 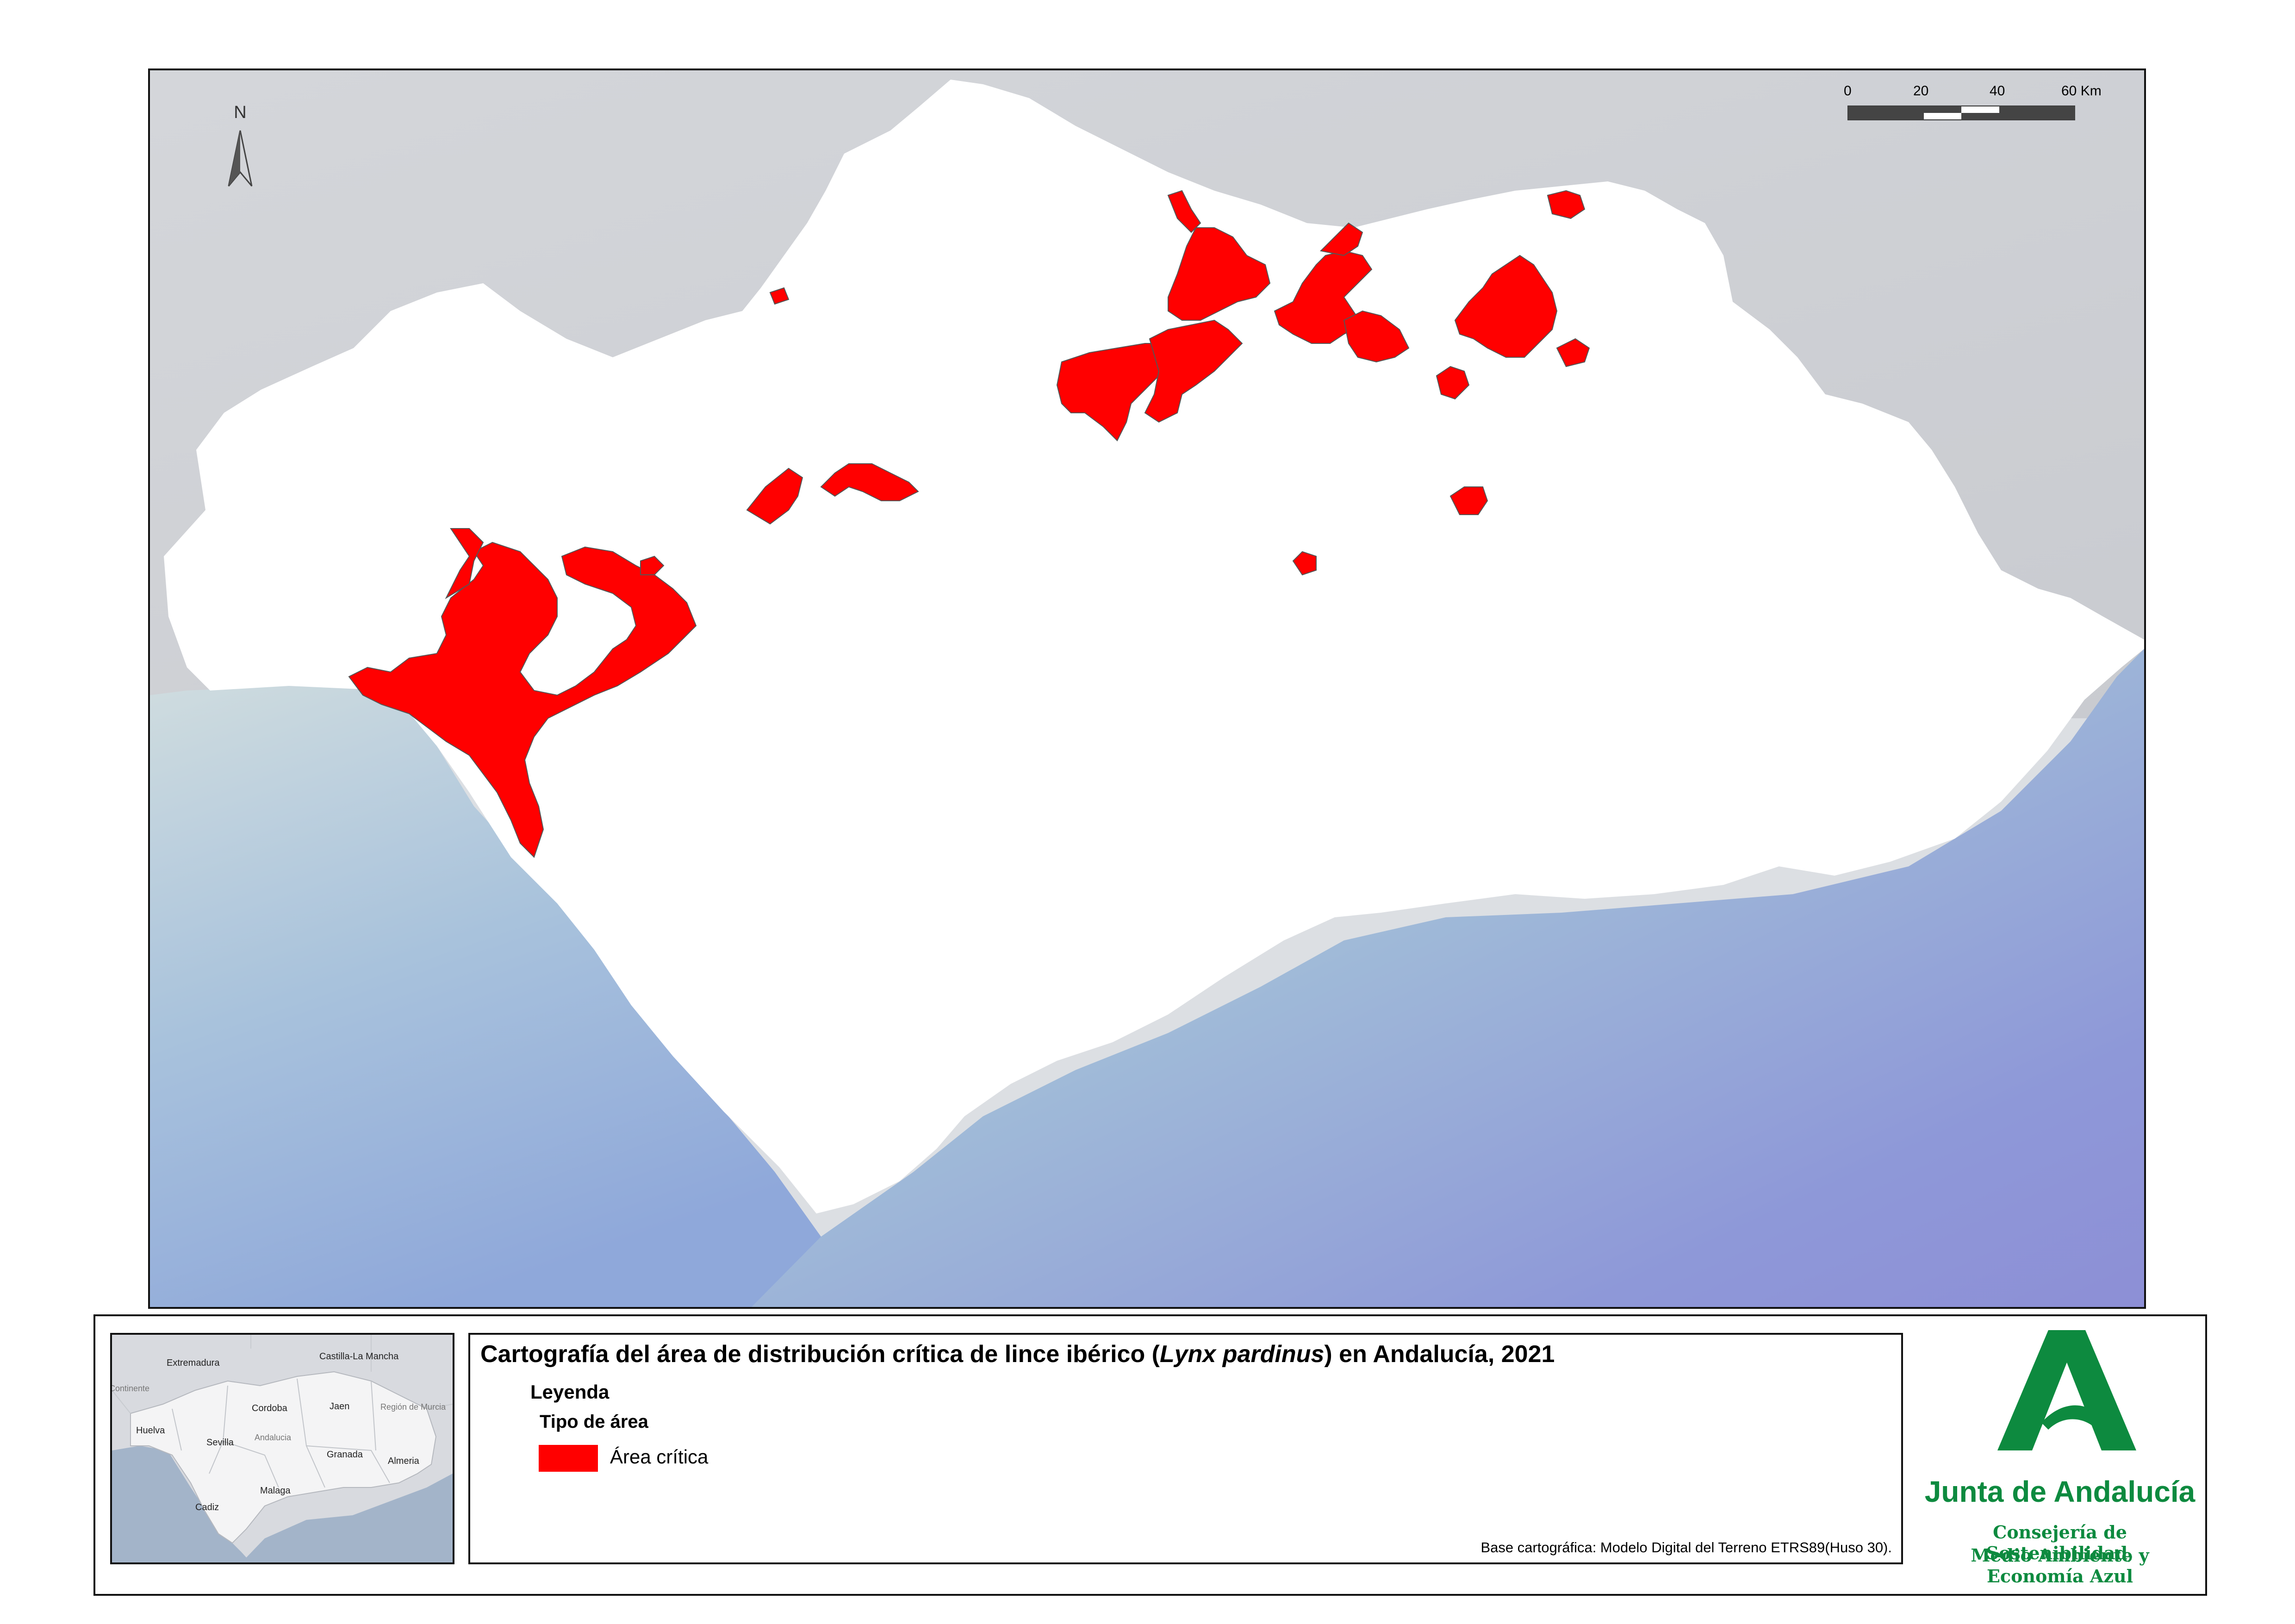 What do you see at coordinates (1921, 91) in the screenshot?
I see `scale-label-20: 20` at bounding box center [1921, 91].